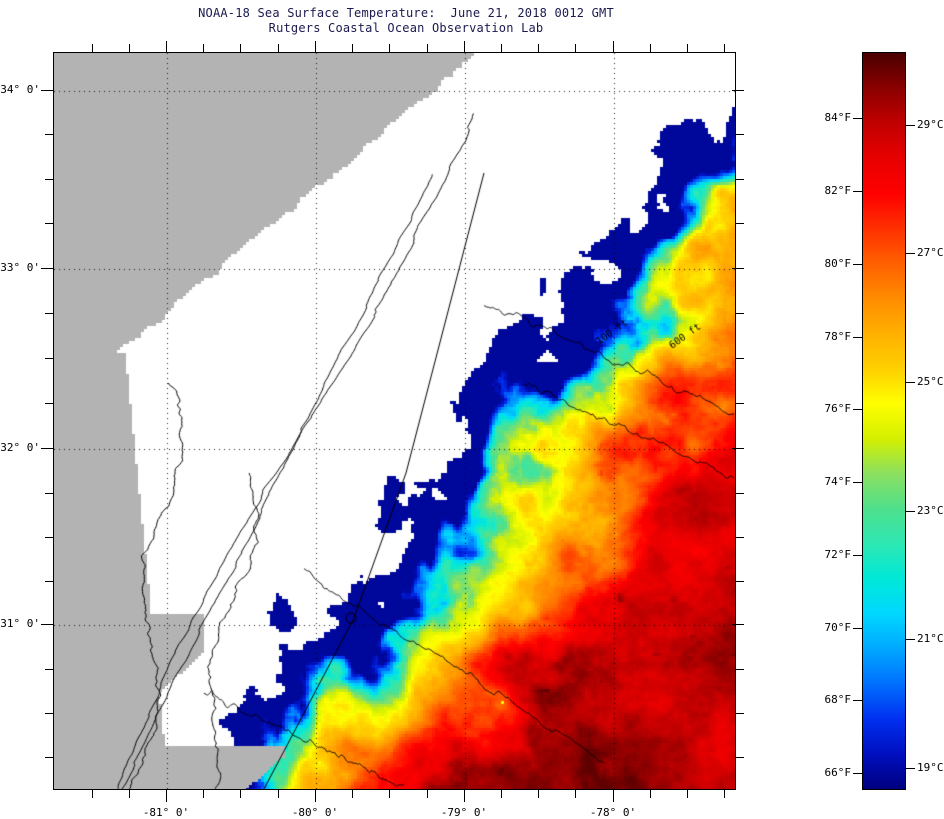 Image resolution: width=944 pixels, height=819 pixels. What do you see at coordinates (838, 554) in the screenshot?
I see `colorbar-label-fahrenheit: 72°F` at bounding box center [838, 554].